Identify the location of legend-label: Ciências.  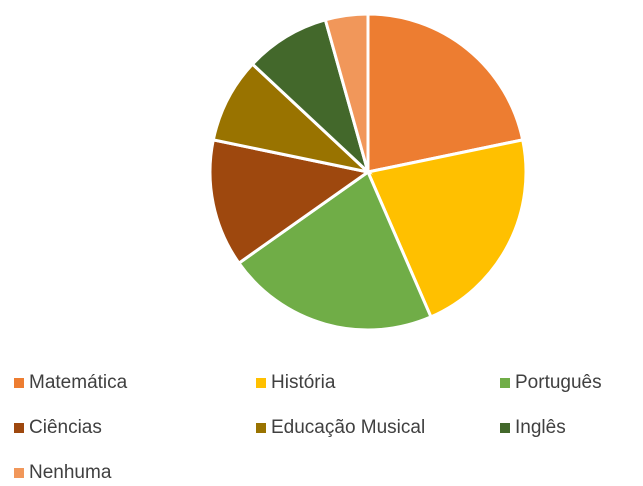
(65, 427).